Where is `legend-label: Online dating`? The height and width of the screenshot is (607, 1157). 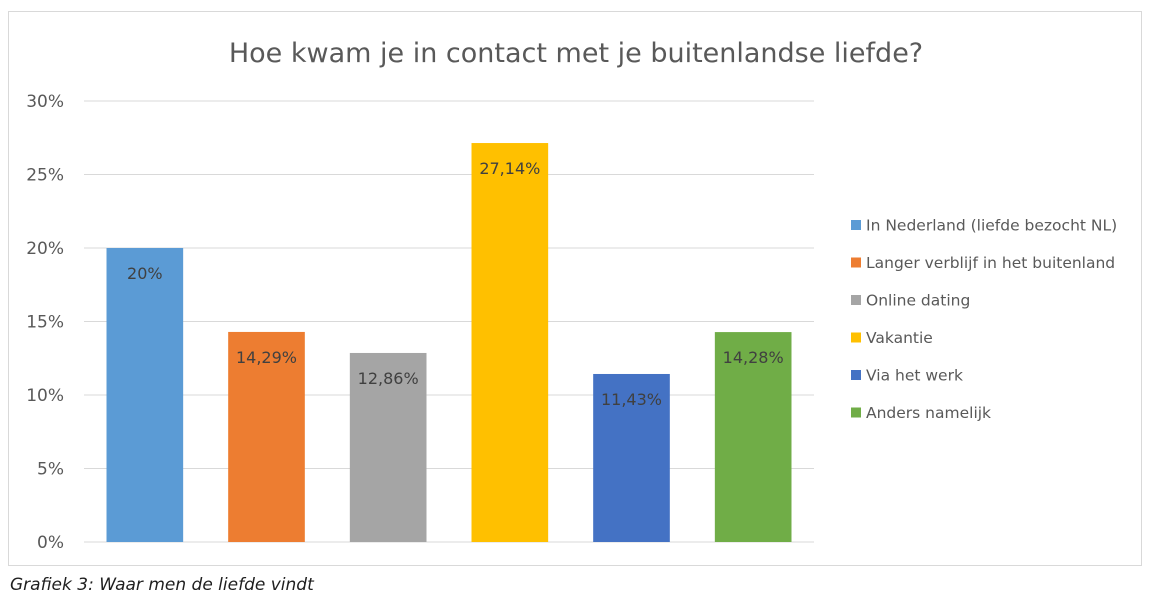
legend-label: Online dating is located at coordinates (918, 301).